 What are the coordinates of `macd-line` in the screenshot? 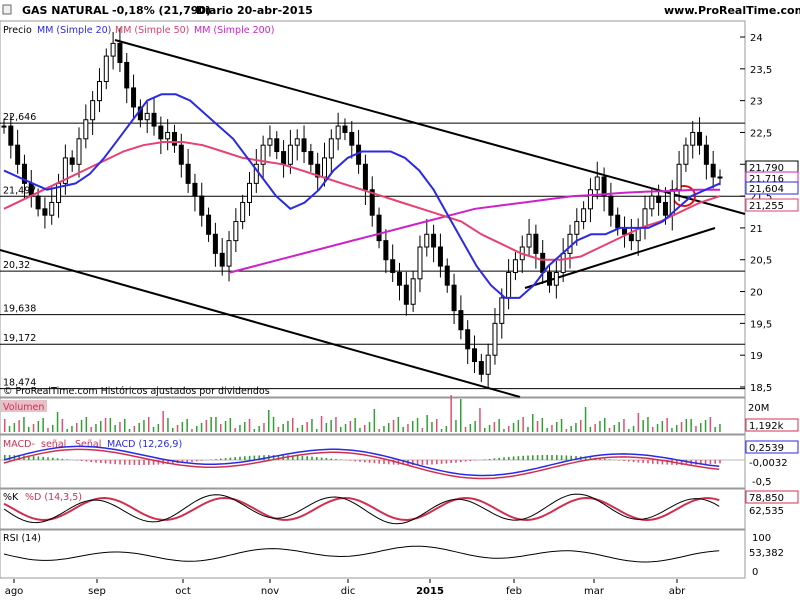 It's located at (361, 461).